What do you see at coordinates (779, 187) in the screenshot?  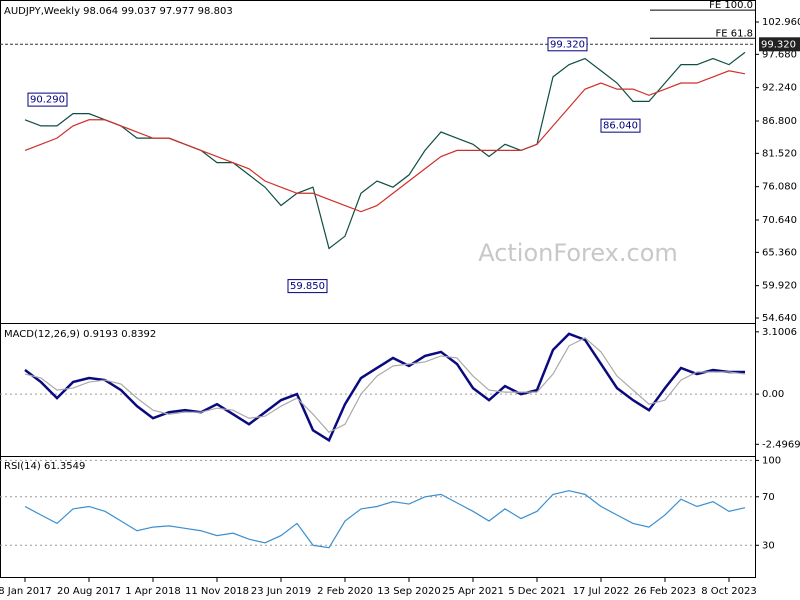 I see `y-tick-label: 76.080` at bounding box center [779, 187].